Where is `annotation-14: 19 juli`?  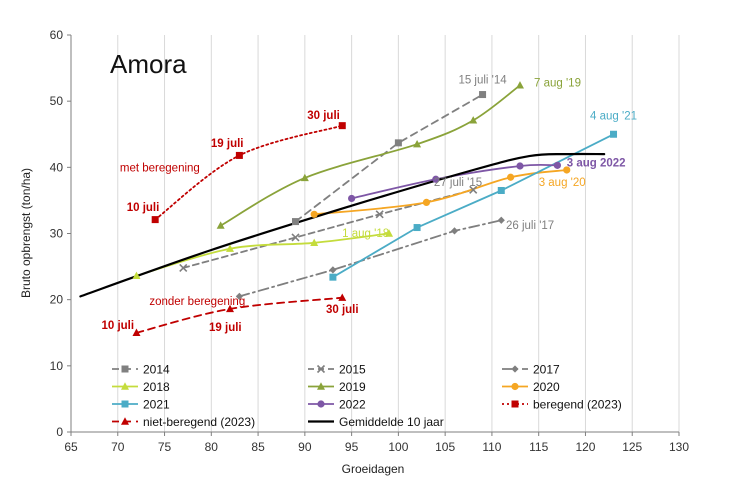 annotation-14: 19 juli is located at coordinates (225, 328).